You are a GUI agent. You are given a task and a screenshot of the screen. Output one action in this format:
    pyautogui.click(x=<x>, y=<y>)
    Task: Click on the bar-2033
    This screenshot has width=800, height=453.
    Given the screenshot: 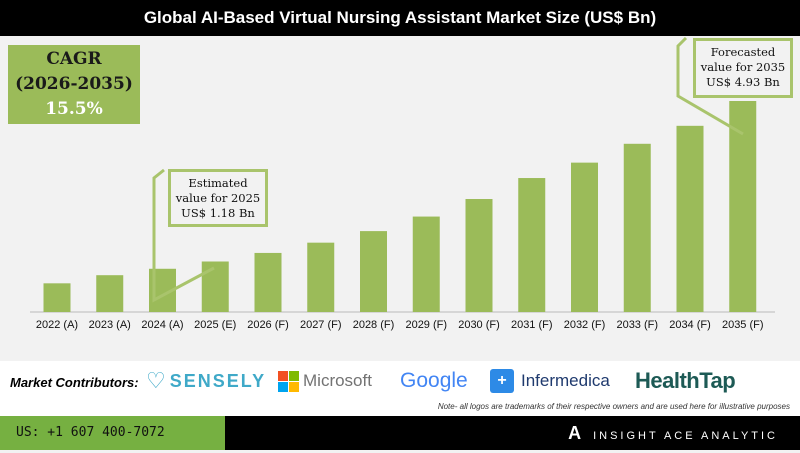 What is the action you would take?
    pyautogui.click(x=637, y=227)
    